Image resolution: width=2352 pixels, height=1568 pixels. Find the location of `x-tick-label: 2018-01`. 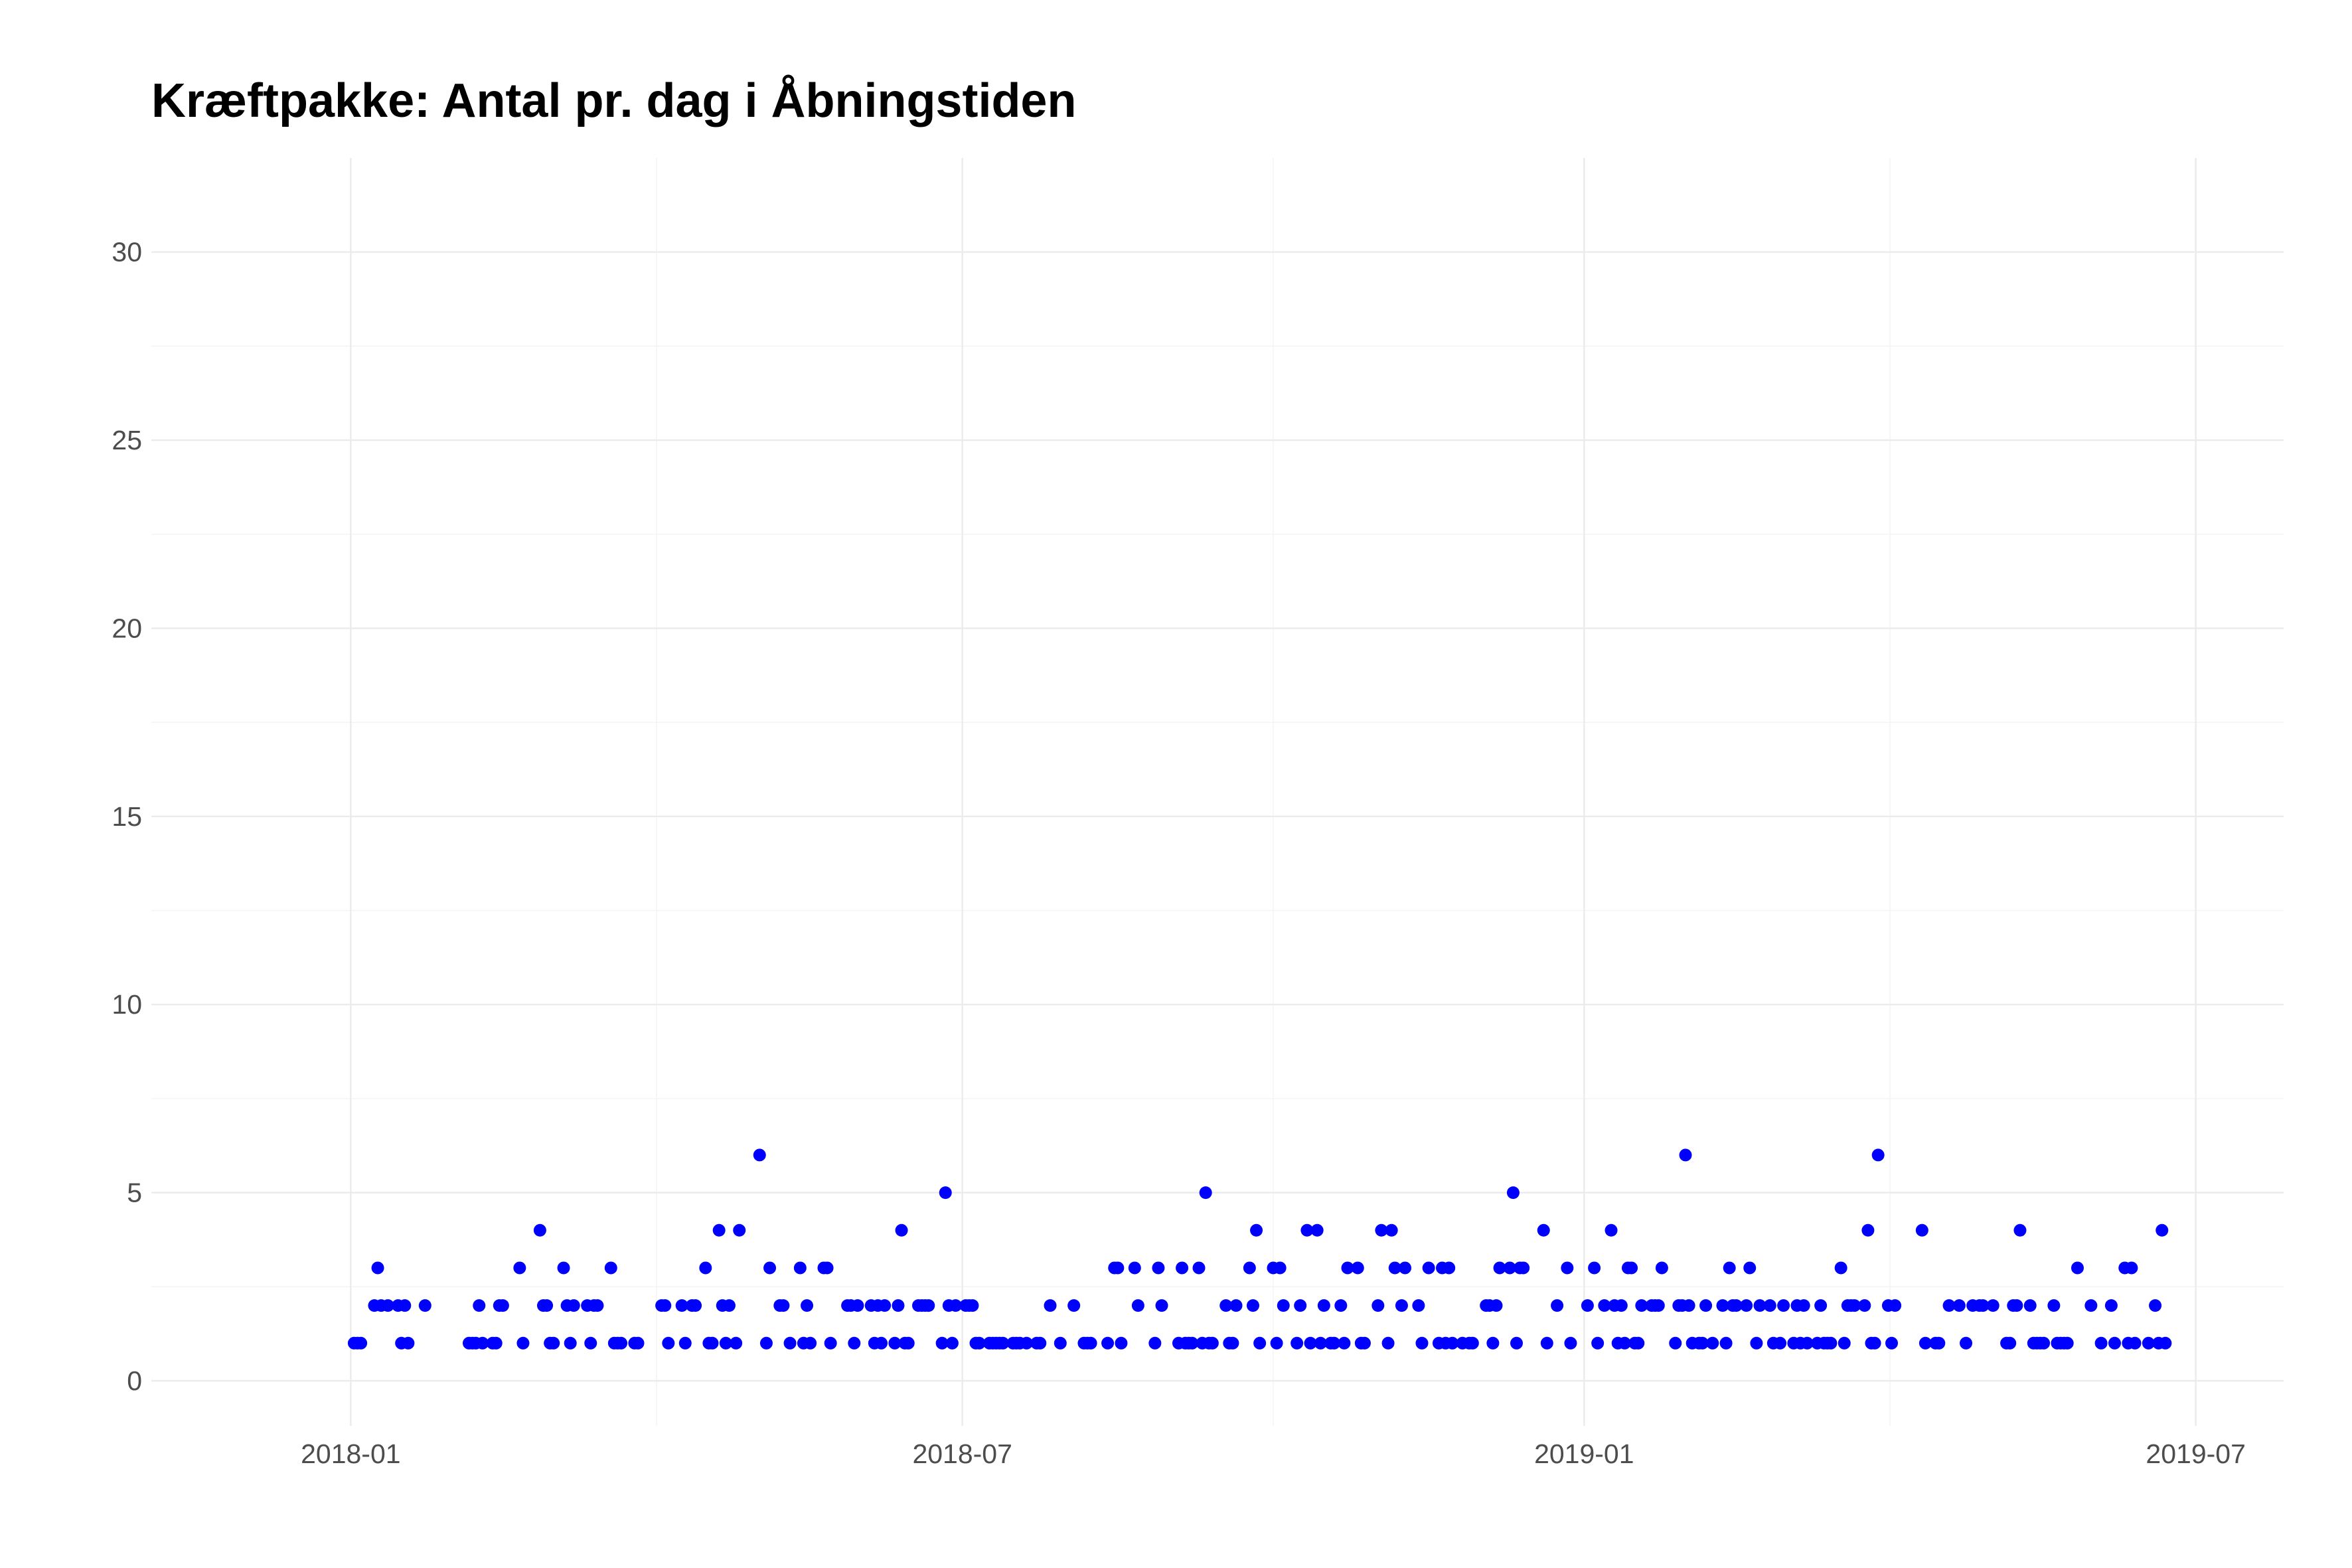

x-tick-label: 2018-01 is located at coordinates (351, 1454).